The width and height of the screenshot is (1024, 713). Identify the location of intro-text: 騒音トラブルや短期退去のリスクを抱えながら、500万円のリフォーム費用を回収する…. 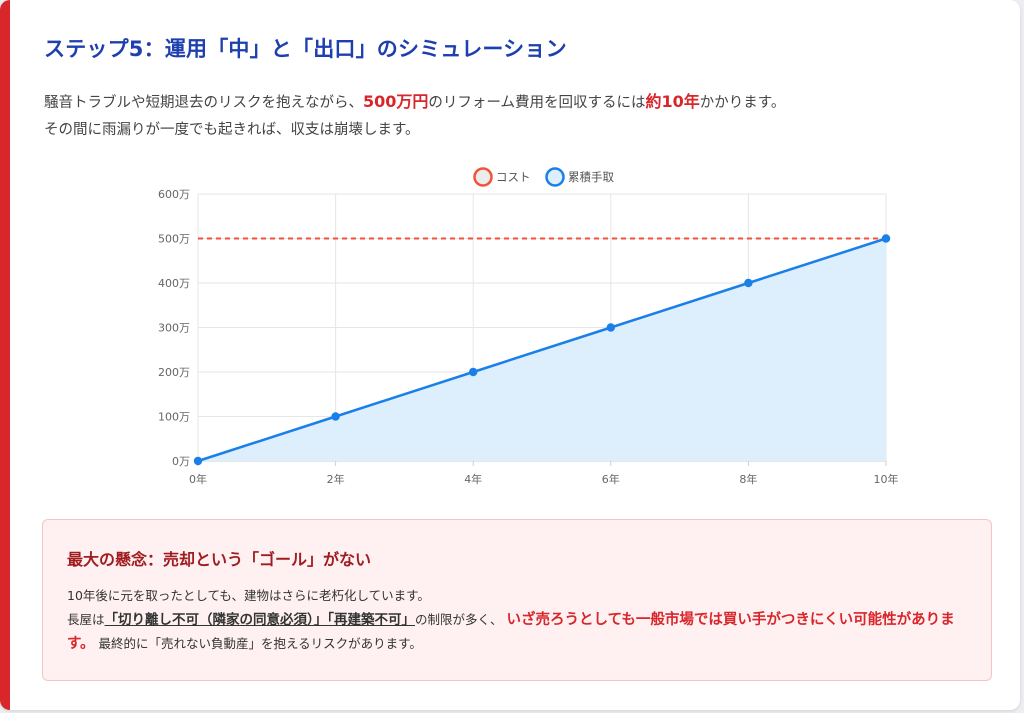
(519, 116).